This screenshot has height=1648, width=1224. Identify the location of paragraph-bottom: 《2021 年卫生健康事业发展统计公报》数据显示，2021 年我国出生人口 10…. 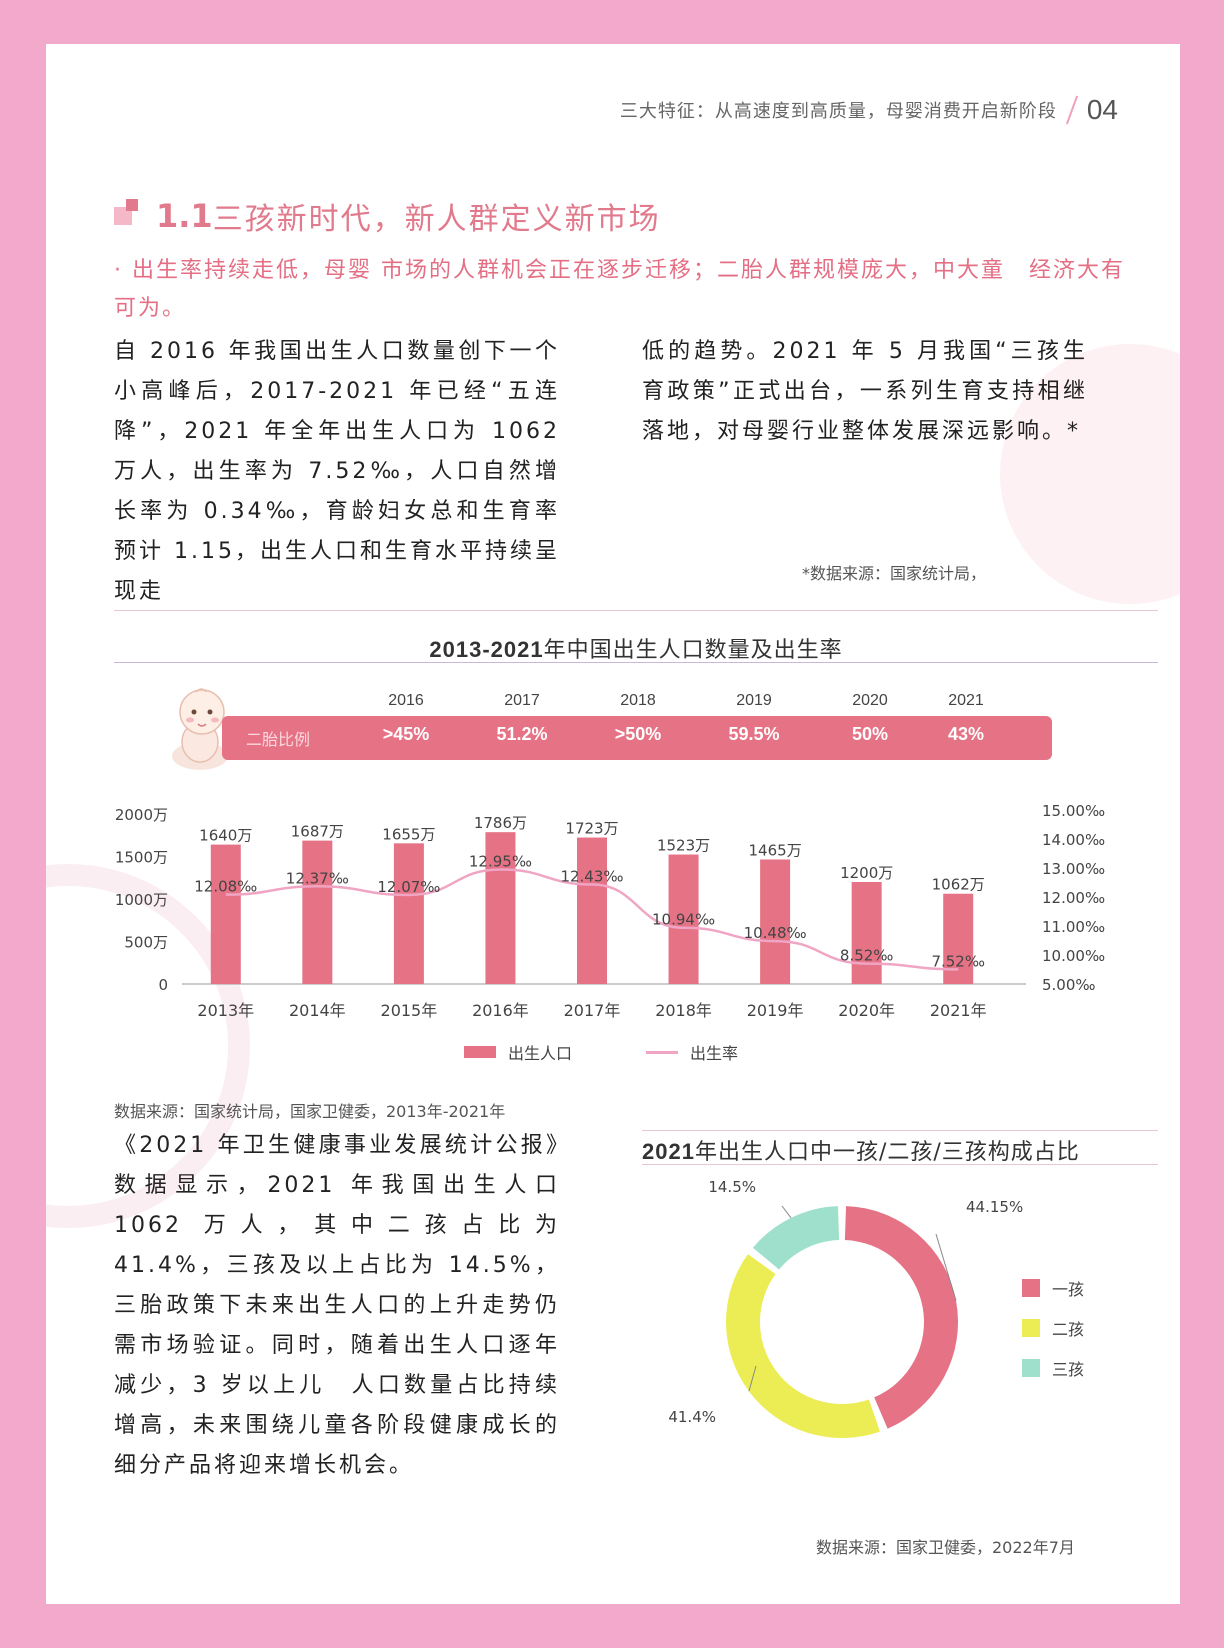
(337, 1305).